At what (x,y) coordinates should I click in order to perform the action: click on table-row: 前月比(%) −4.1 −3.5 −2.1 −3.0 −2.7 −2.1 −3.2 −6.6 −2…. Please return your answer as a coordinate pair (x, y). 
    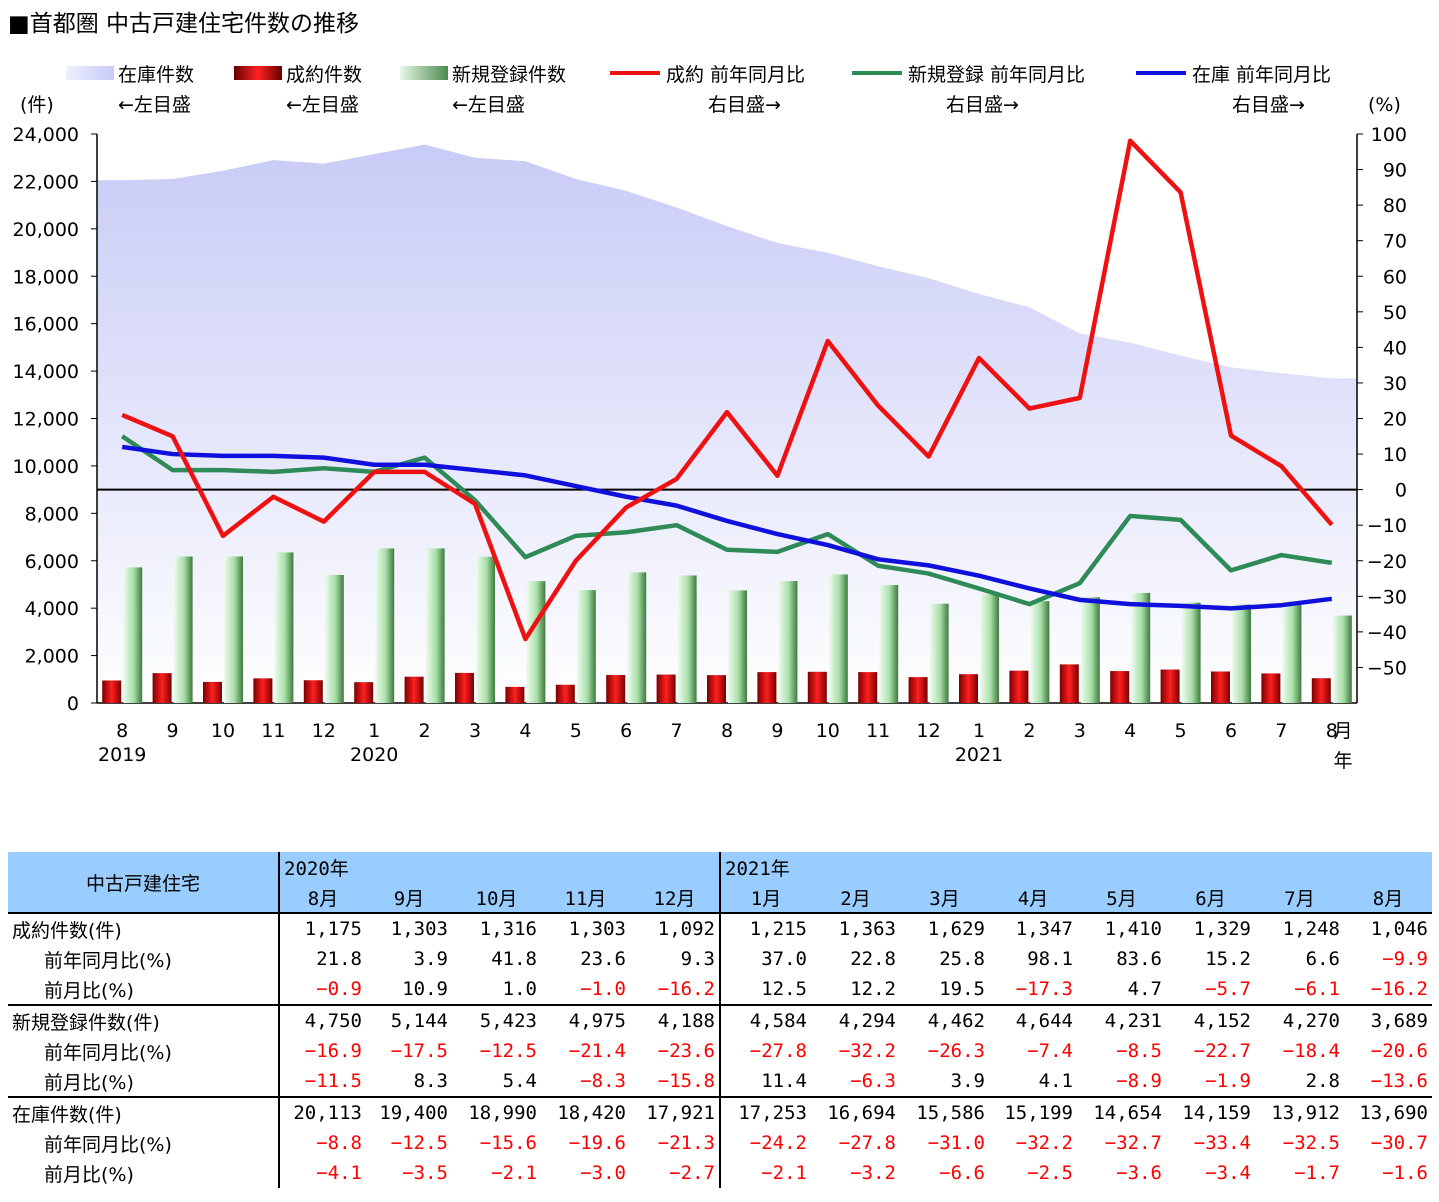
    Looking at the image, I should click on (720, 1173).